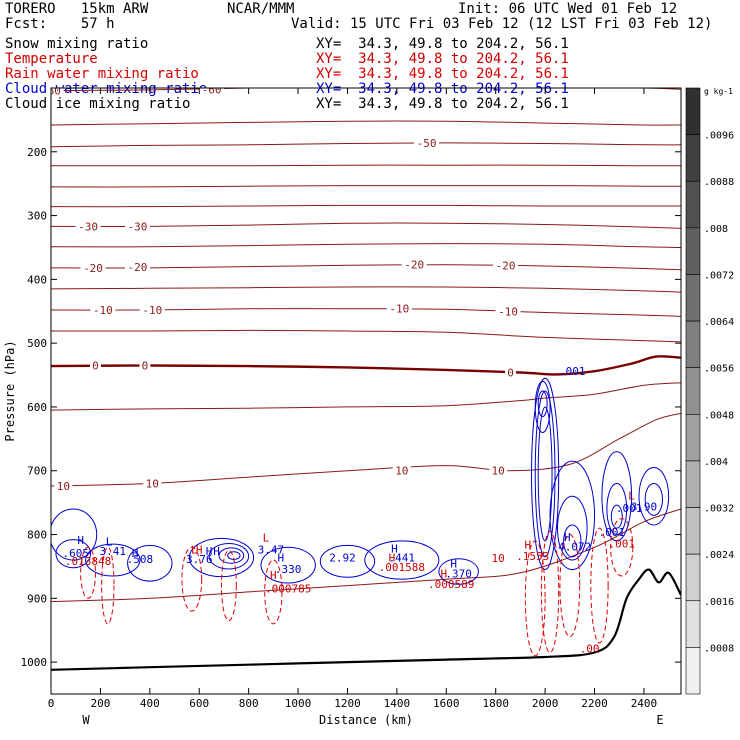  I want to click on contour-value-label-1: .605, so click(75, 553).